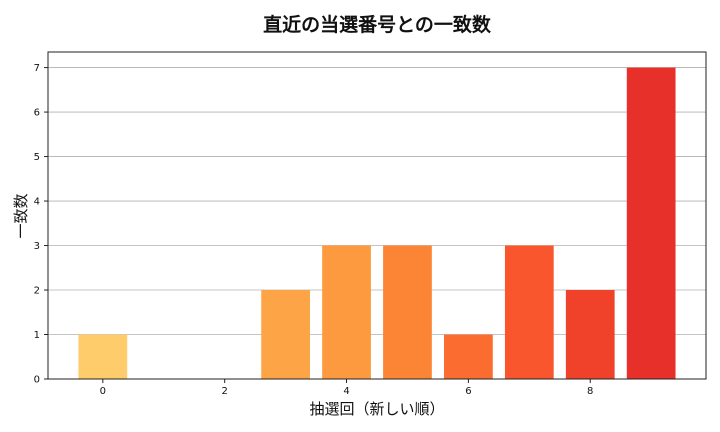 This screenshot has width=720, height=432. I want to click on x-tick-label: 4, so click(346, 391).